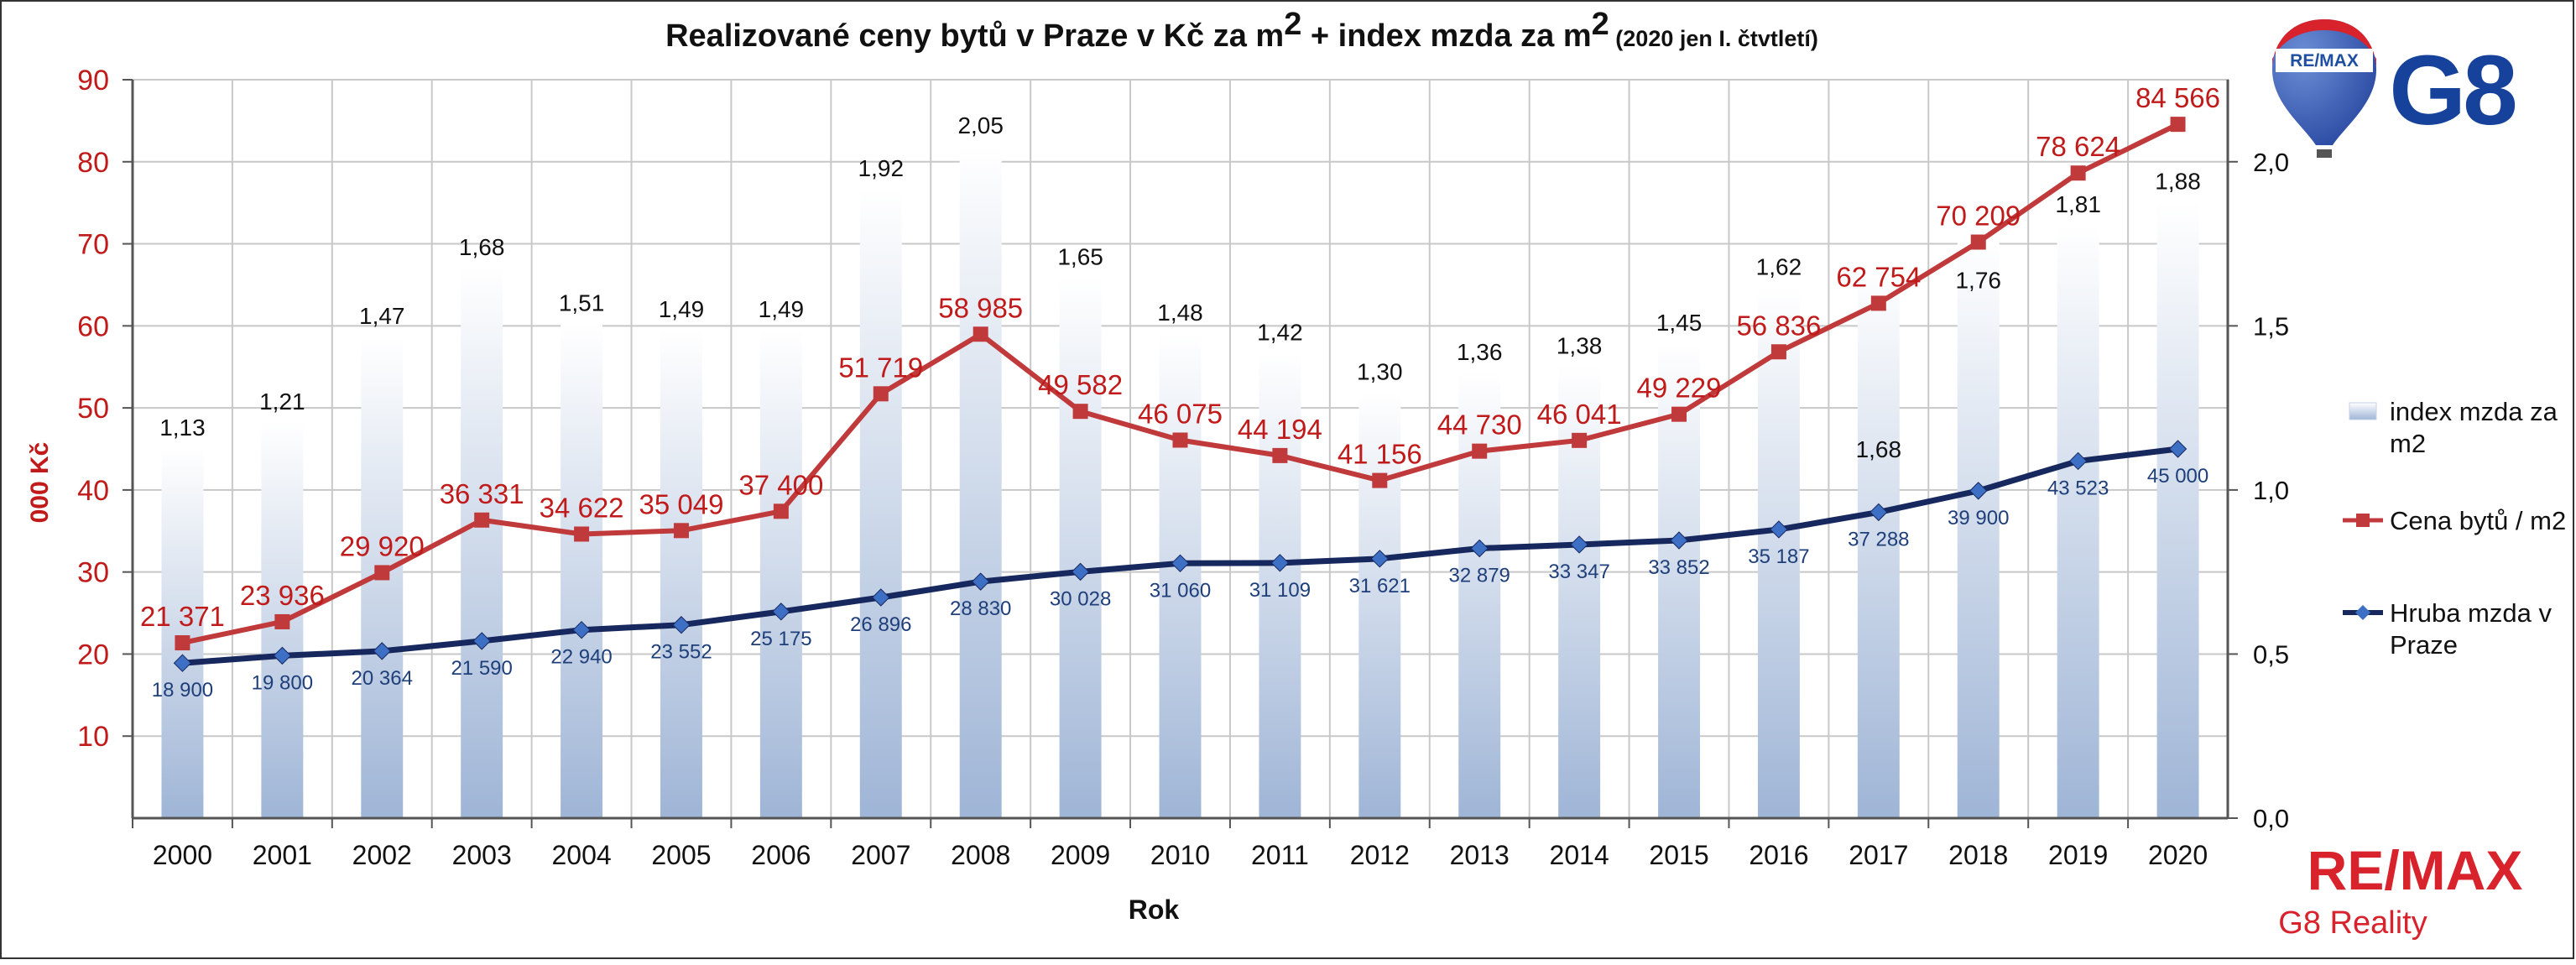 This screenshot has height=965, width=2576. Describe the element at coordinates (2271, 819) in the screenshot. I see `y-right-tick-label: 0,0` at that location.